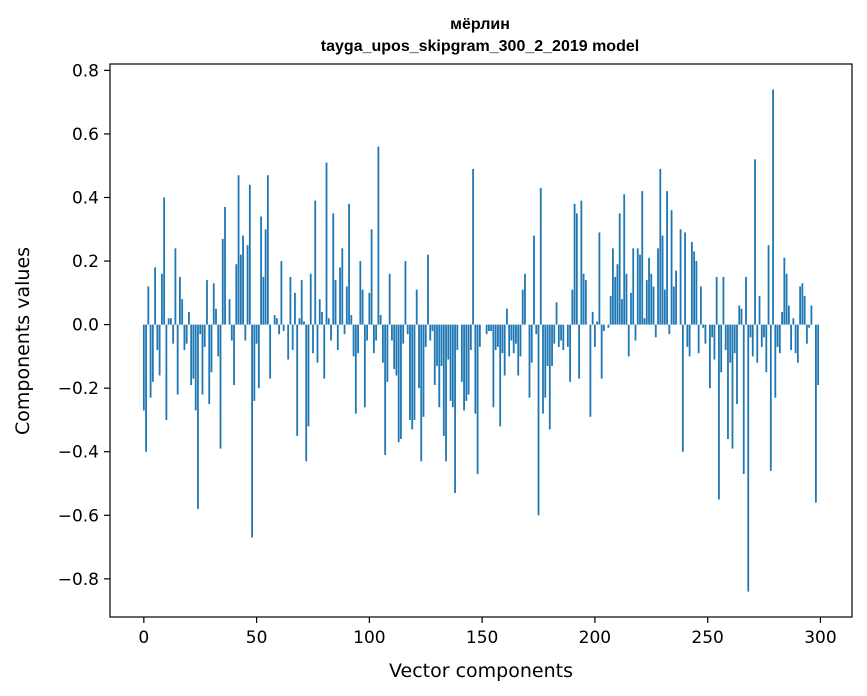 Image resolution: width=867 pixels, height=696 pixels. What do you see at coordinates (369, 638) in the screenshot?
I see `x-tick-label: 100` at bounding box center [369, 638].